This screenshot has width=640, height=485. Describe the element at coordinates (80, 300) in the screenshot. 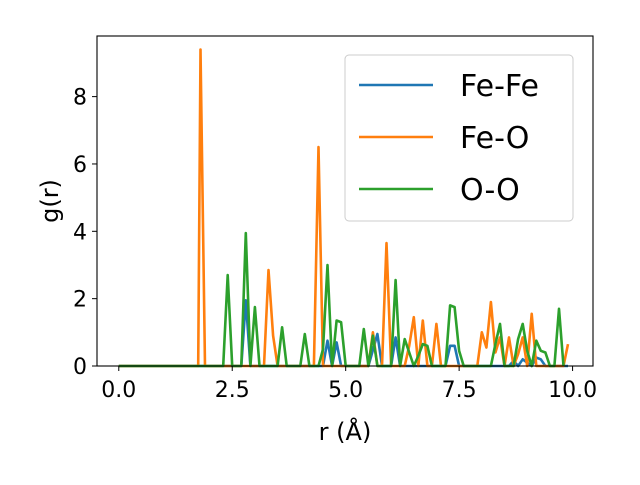

I see `y-tick-label: 2` at that location.